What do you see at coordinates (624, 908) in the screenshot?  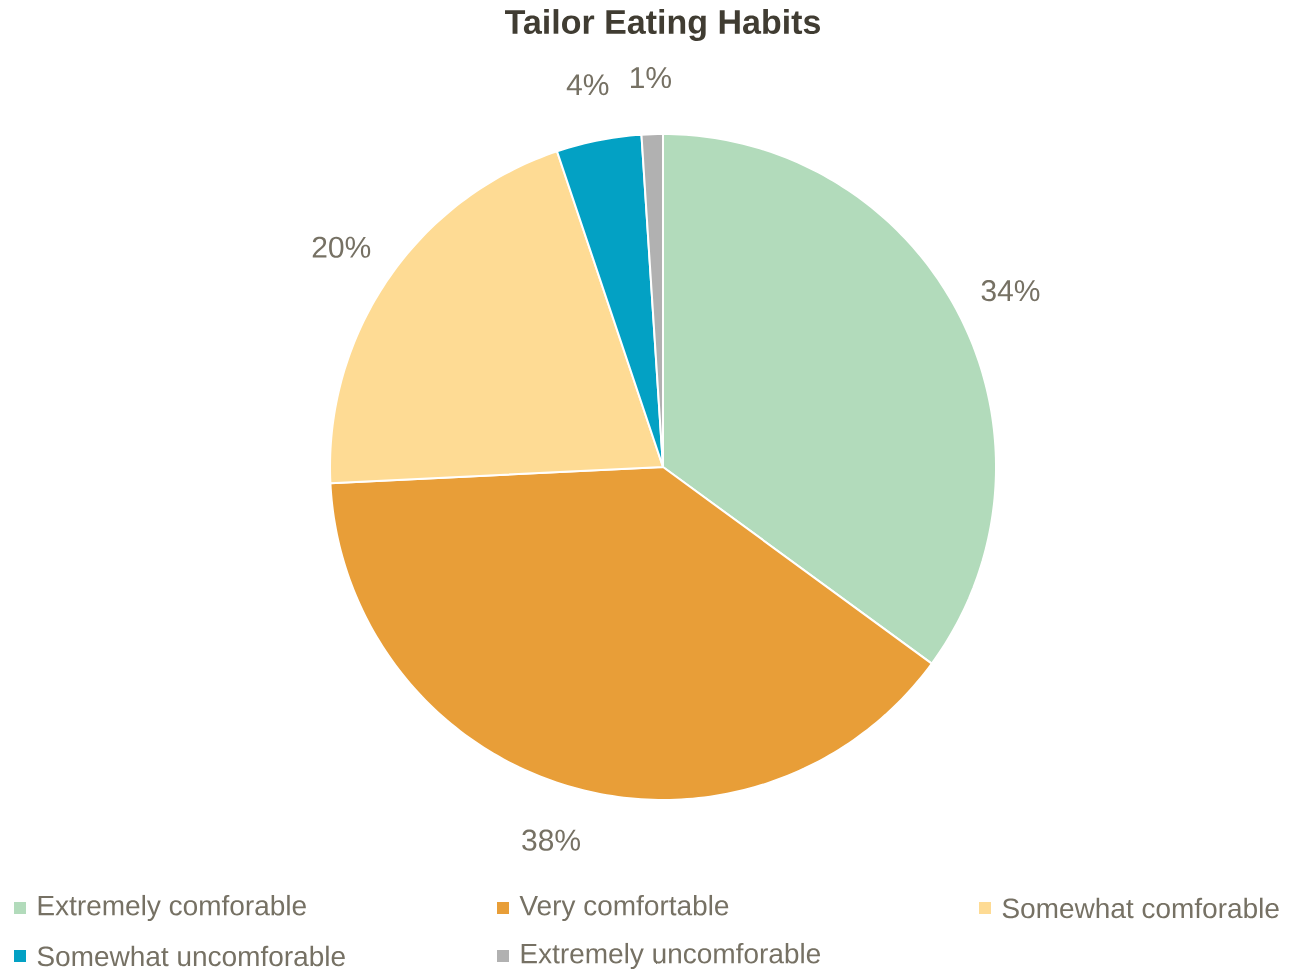 I see `legend-label: Very comfortable` at bounding box center [624, 908].